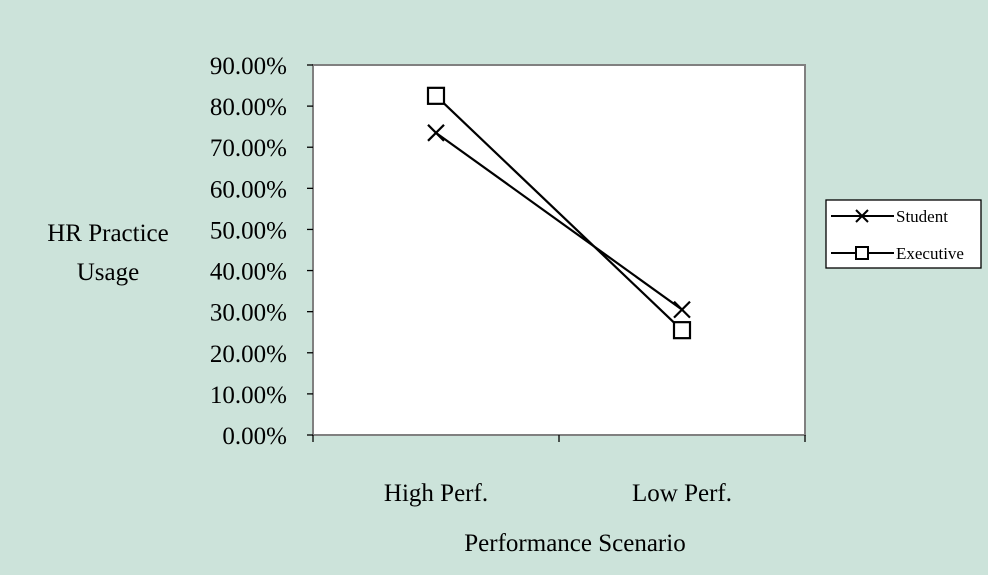 Image resolution: width=988 pixels, height=575 pixels. Describe the element at coordinates (922, 216) in the screenshot. I see `legend-label: Student` at that location.